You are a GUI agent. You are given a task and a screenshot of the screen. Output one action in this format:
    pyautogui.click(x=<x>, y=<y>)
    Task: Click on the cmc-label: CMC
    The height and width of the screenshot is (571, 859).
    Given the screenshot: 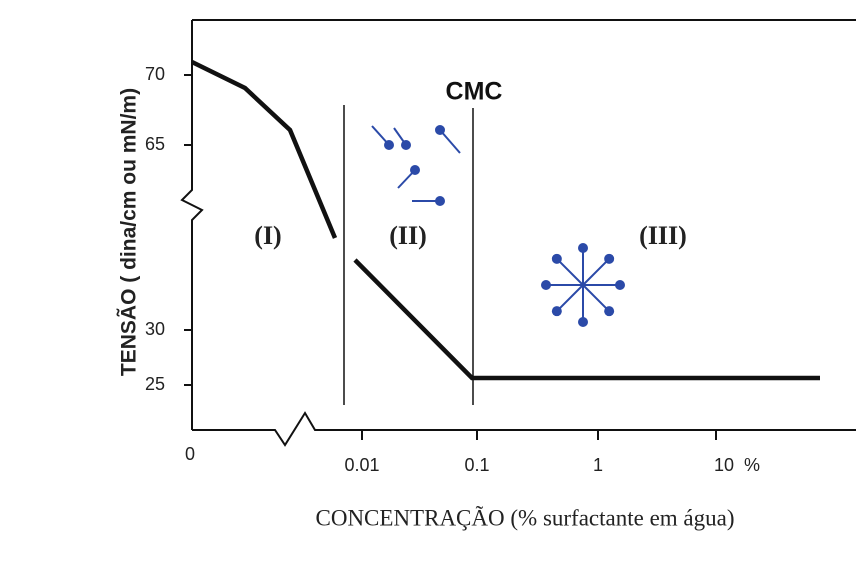 What is the action you would take?
    pyautogui.click(x=474, y=92)
    